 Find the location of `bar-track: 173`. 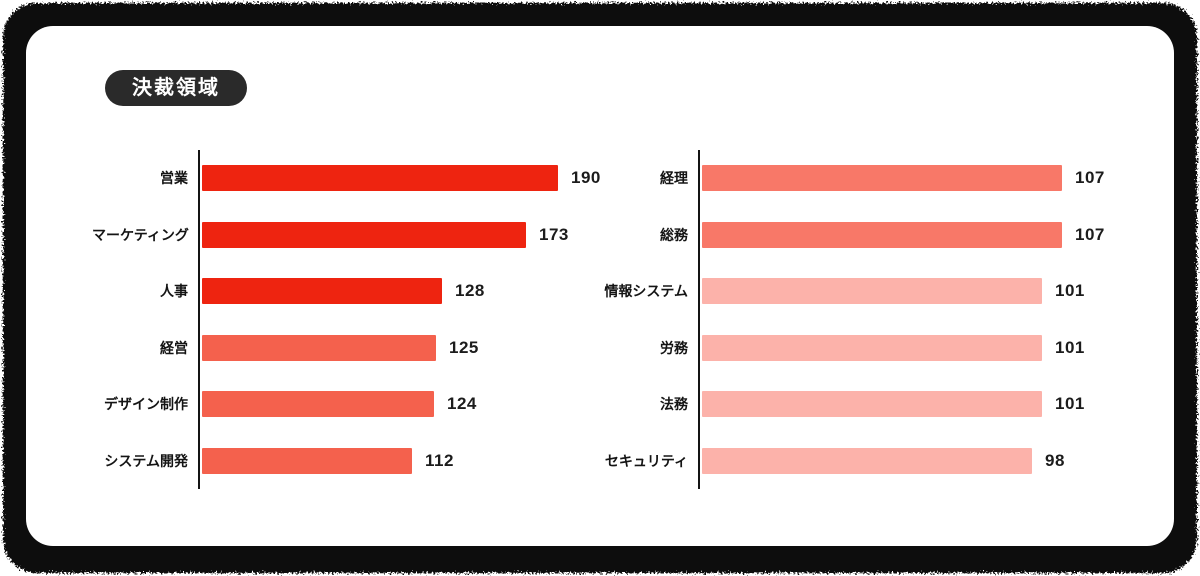

bar-track: 173 is located at coordinates (397, 234).